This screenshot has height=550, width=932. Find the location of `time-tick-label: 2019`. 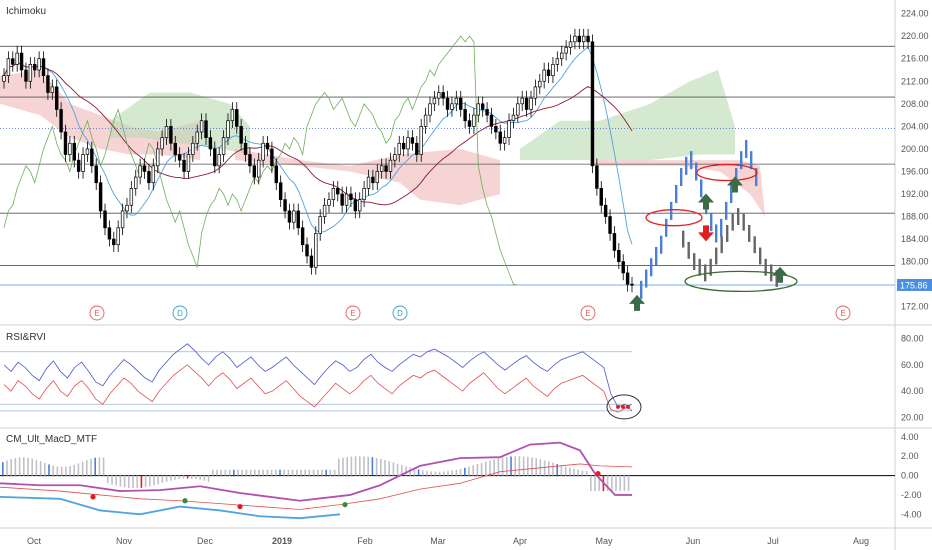

time-tick-label: 2019 is located at coordinates (282, 541).